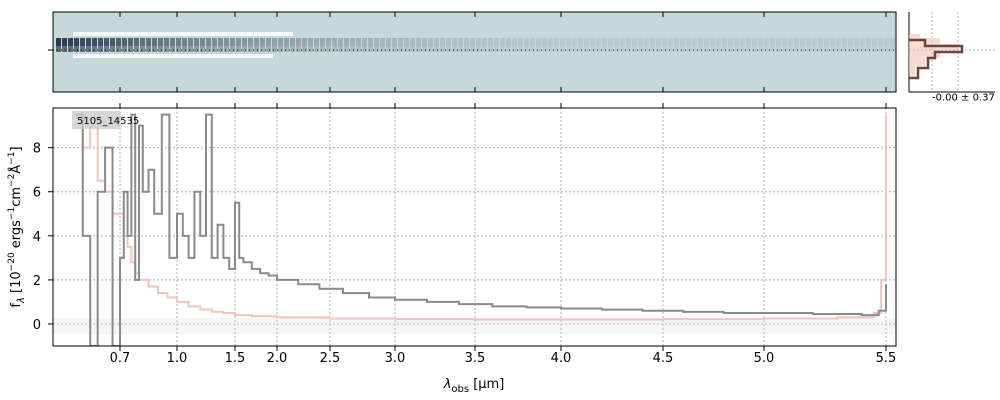 Image resolution: width=1000 pixels, height=400 pixels. What do you see at coordinates (663, 358) in the screenshot?
I see `x-tick-label: 4.5` at bounding box center [663, 358].